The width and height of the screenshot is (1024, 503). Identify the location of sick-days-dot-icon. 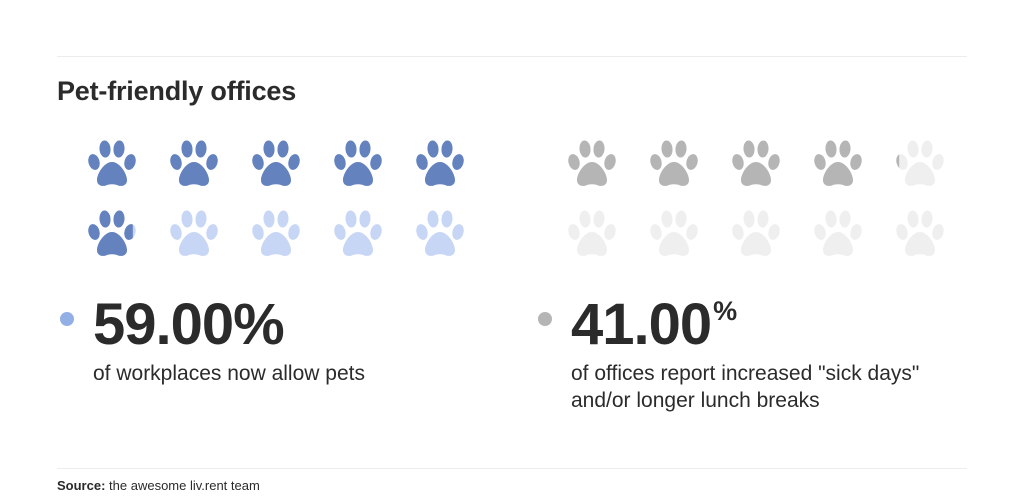
(545, 319).